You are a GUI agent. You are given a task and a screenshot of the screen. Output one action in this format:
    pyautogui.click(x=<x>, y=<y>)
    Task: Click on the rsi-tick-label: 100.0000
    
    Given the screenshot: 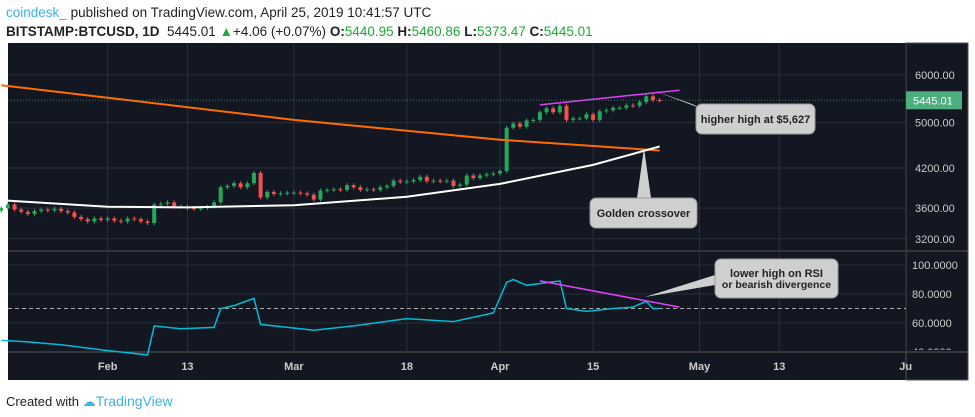 What is the action you would take?
    pyautogui.click(x=935, y=266)
    